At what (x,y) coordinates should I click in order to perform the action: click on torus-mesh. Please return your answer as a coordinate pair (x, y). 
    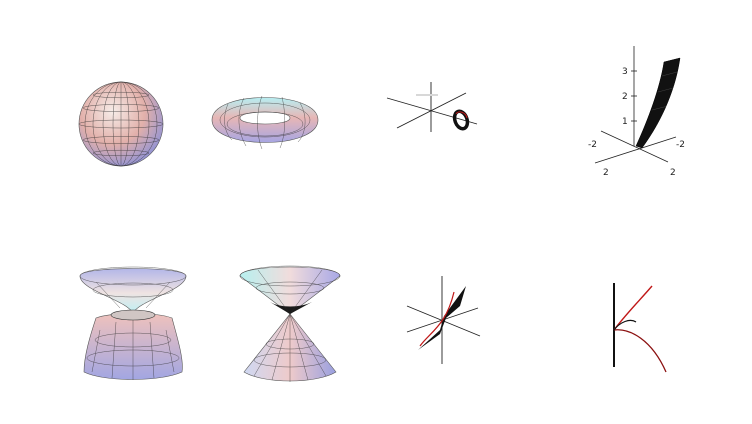
    Looking at the image, I should click on (265, 122).